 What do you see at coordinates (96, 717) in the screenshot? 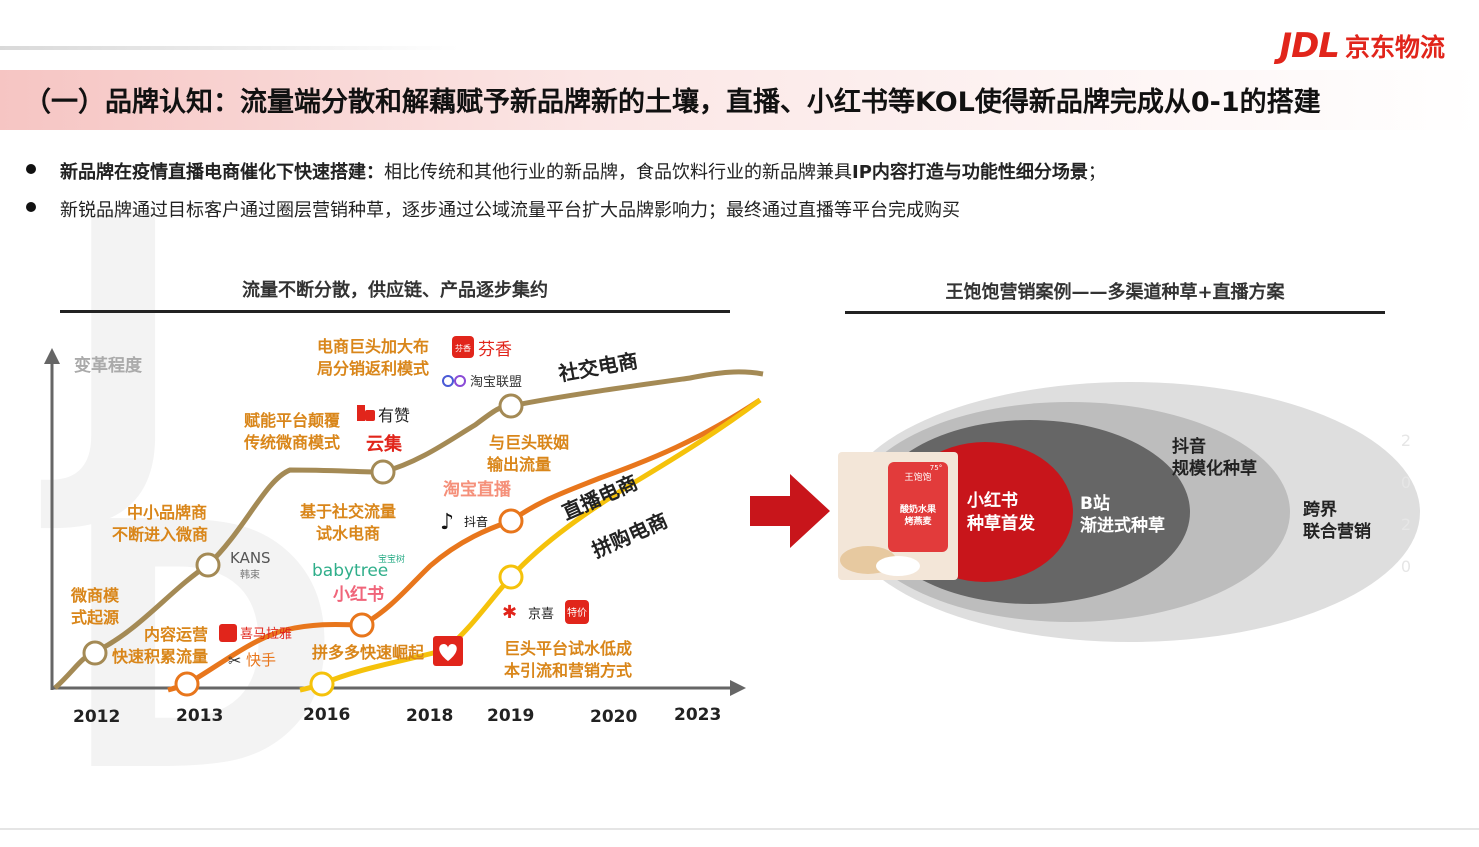
I see `year-label: 2012` at bounding box center [96, 717].